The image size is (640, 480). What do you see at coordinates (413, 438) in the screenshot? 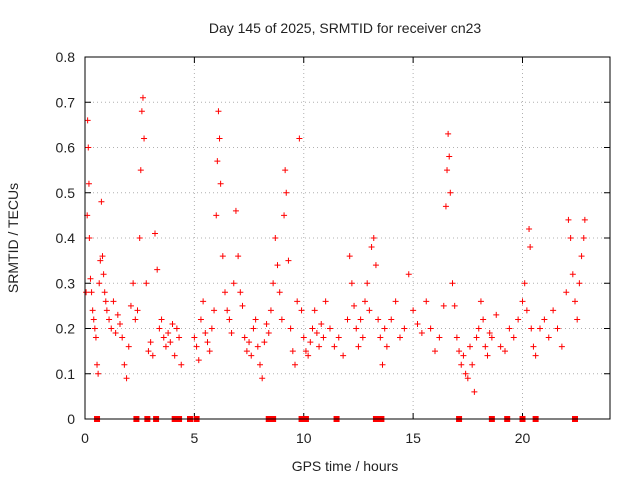
I see `x-tick-label: 15` at bounding box center [413, 438].